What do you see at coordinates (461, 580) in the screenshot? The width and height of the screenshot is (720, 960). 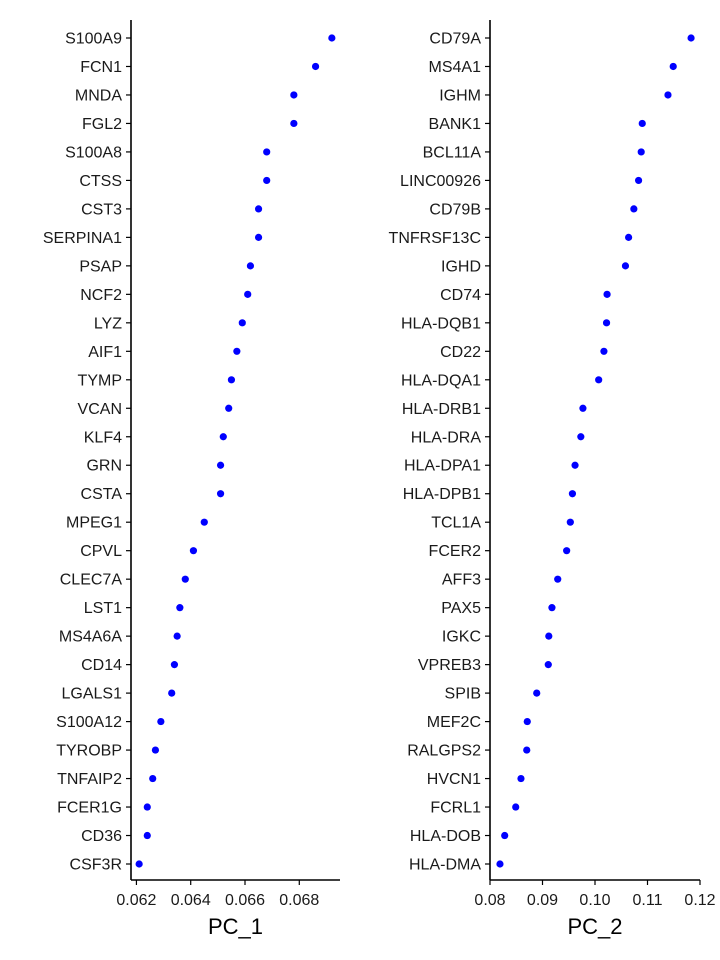 I see `gene-label: AFF3` at bounding box center [461, 580].